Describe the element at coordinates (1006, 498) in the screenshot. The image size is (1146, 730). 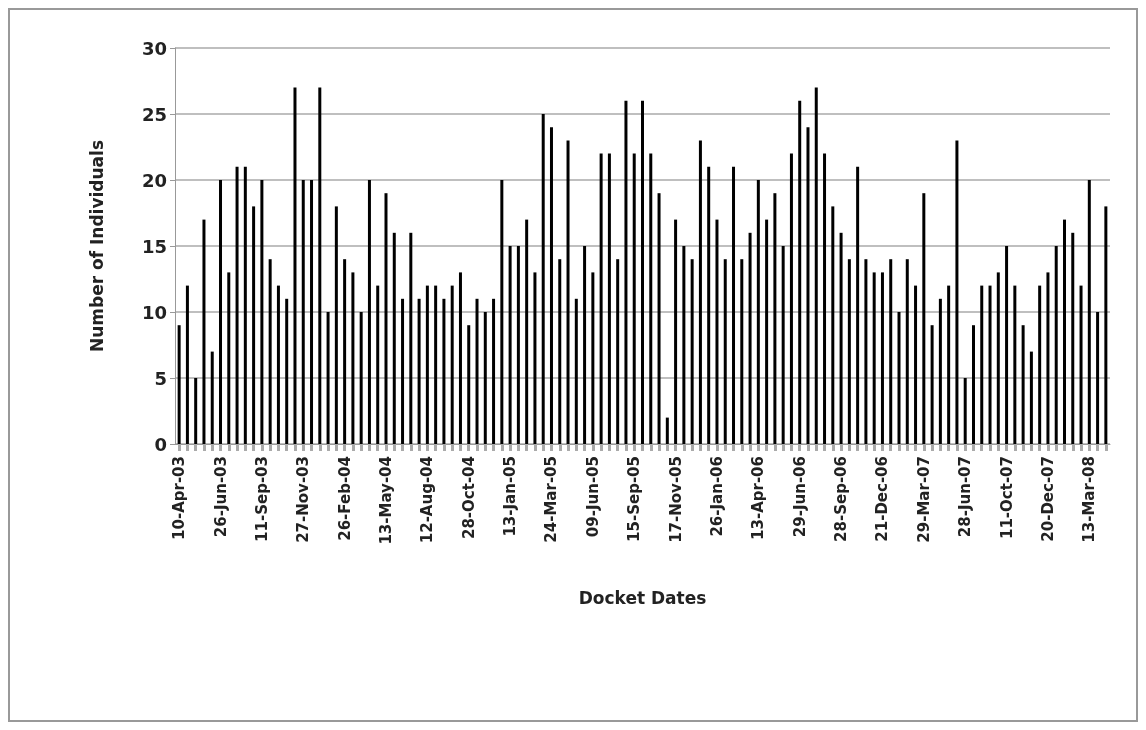
I see `x-tick-label: 11-Oct-07` at that location.